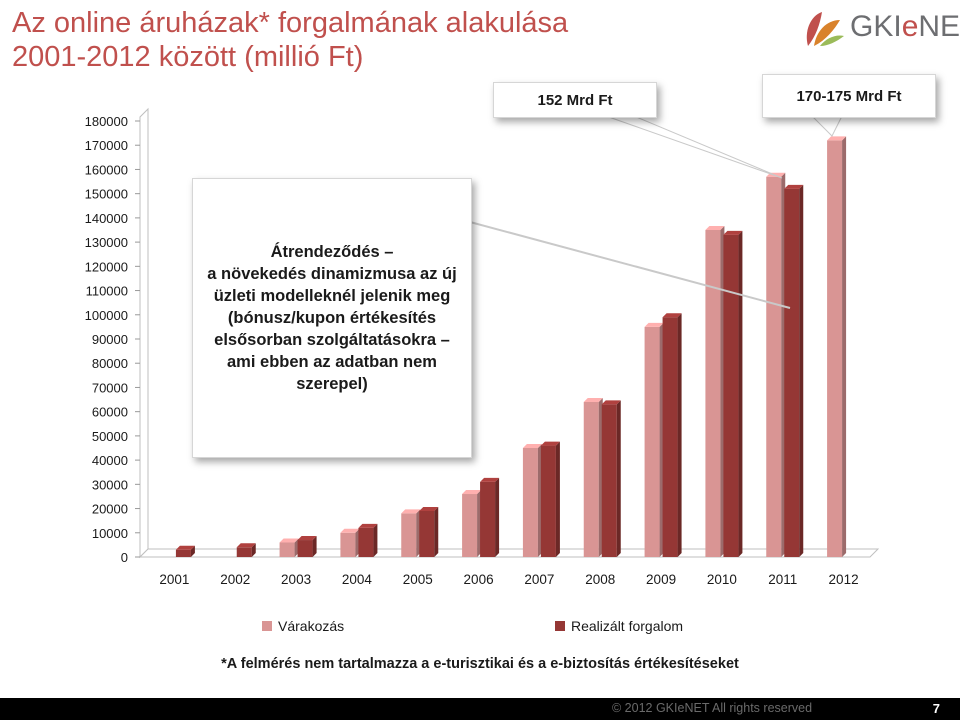 The height and width of the screenshot is (720, 960). What do you see at coordinates (366, 542) in the screenshot?
I see `bar-realizalt-2004` at bounding box center [366, 542].